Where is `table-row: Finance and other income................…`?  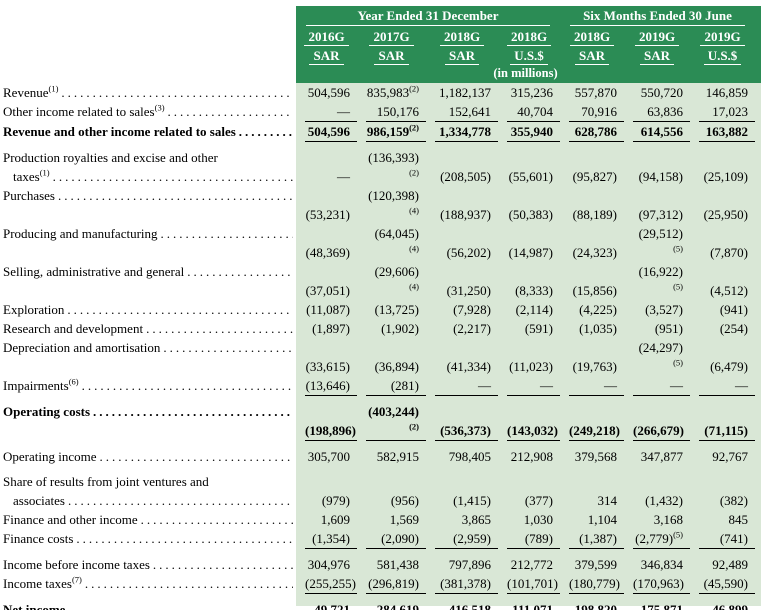
table-row: Finance and other income................… is located at coordinates (380, 519).